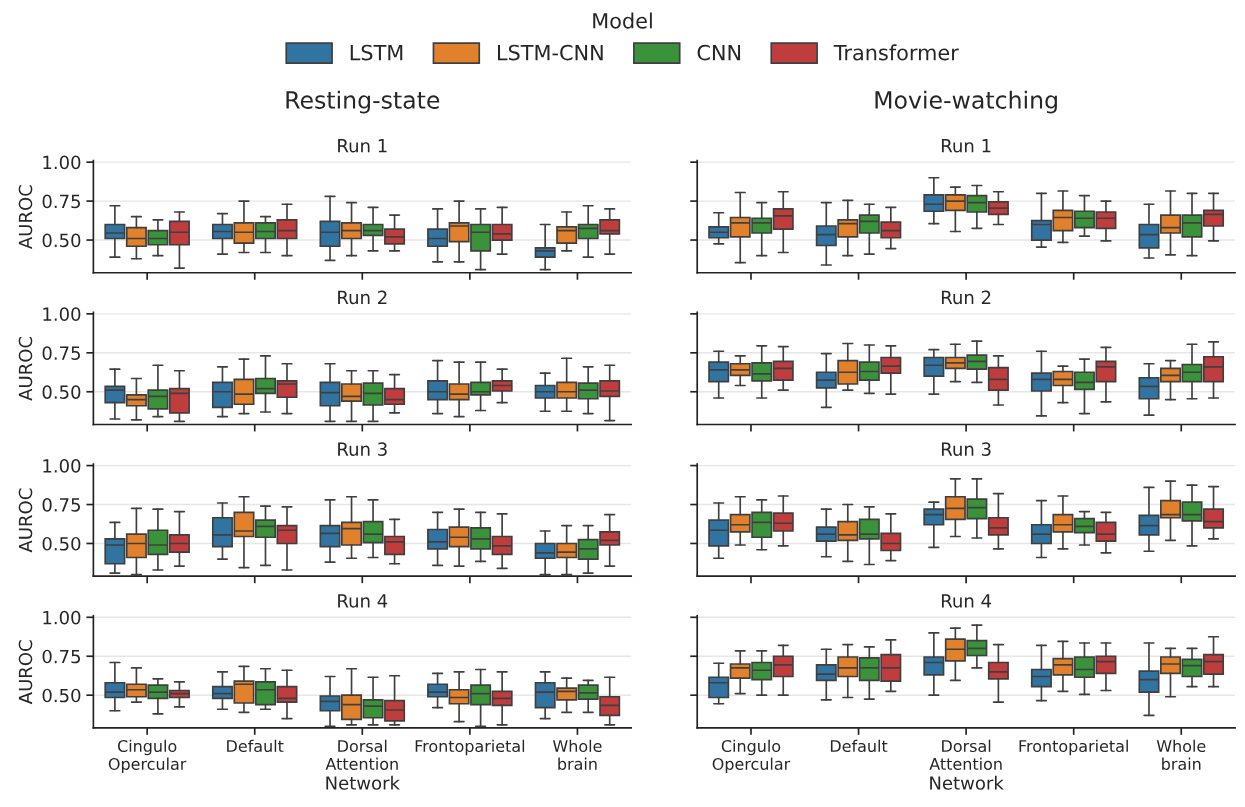 The image size is (1245, 807). I want to click on legend-title: Model, so click(622, 20).